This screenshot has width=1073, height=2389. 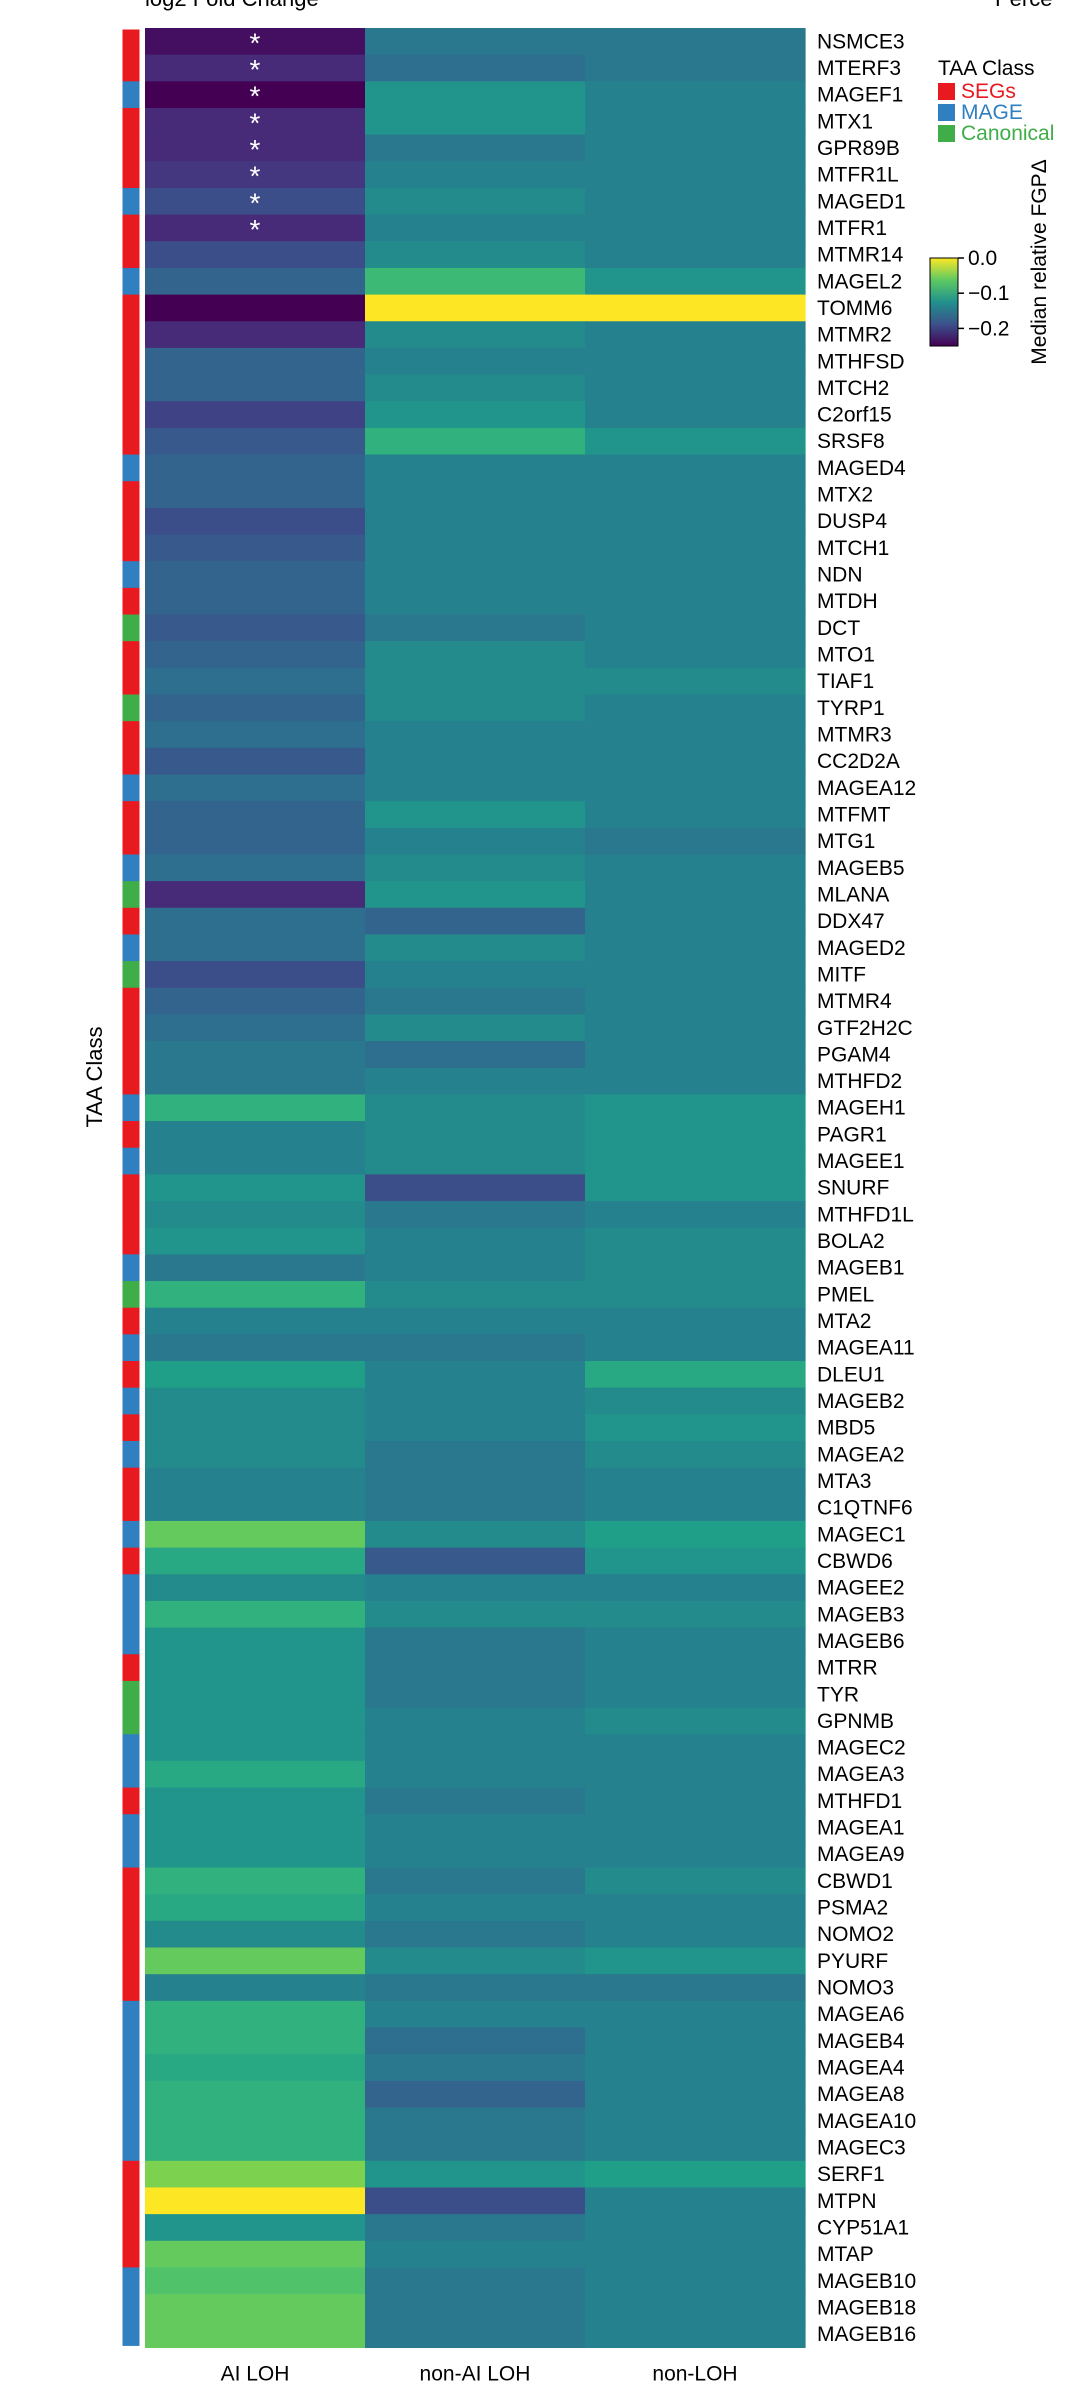 I want to click on class-bar-pagr1, so click(x=131, y=1135).